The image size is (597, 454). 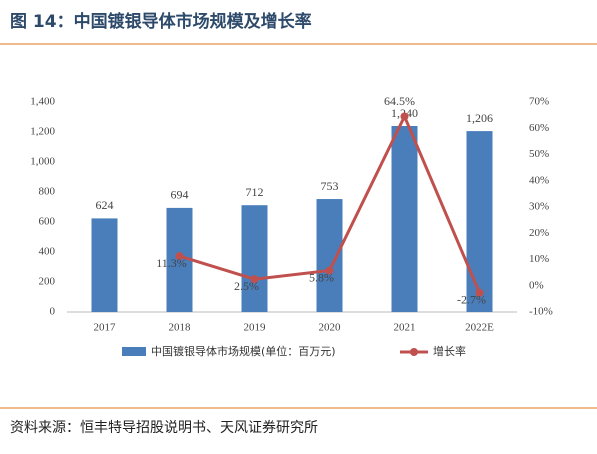 I want to click on y2-tick-label: 0%, so click(x=536, y=285).